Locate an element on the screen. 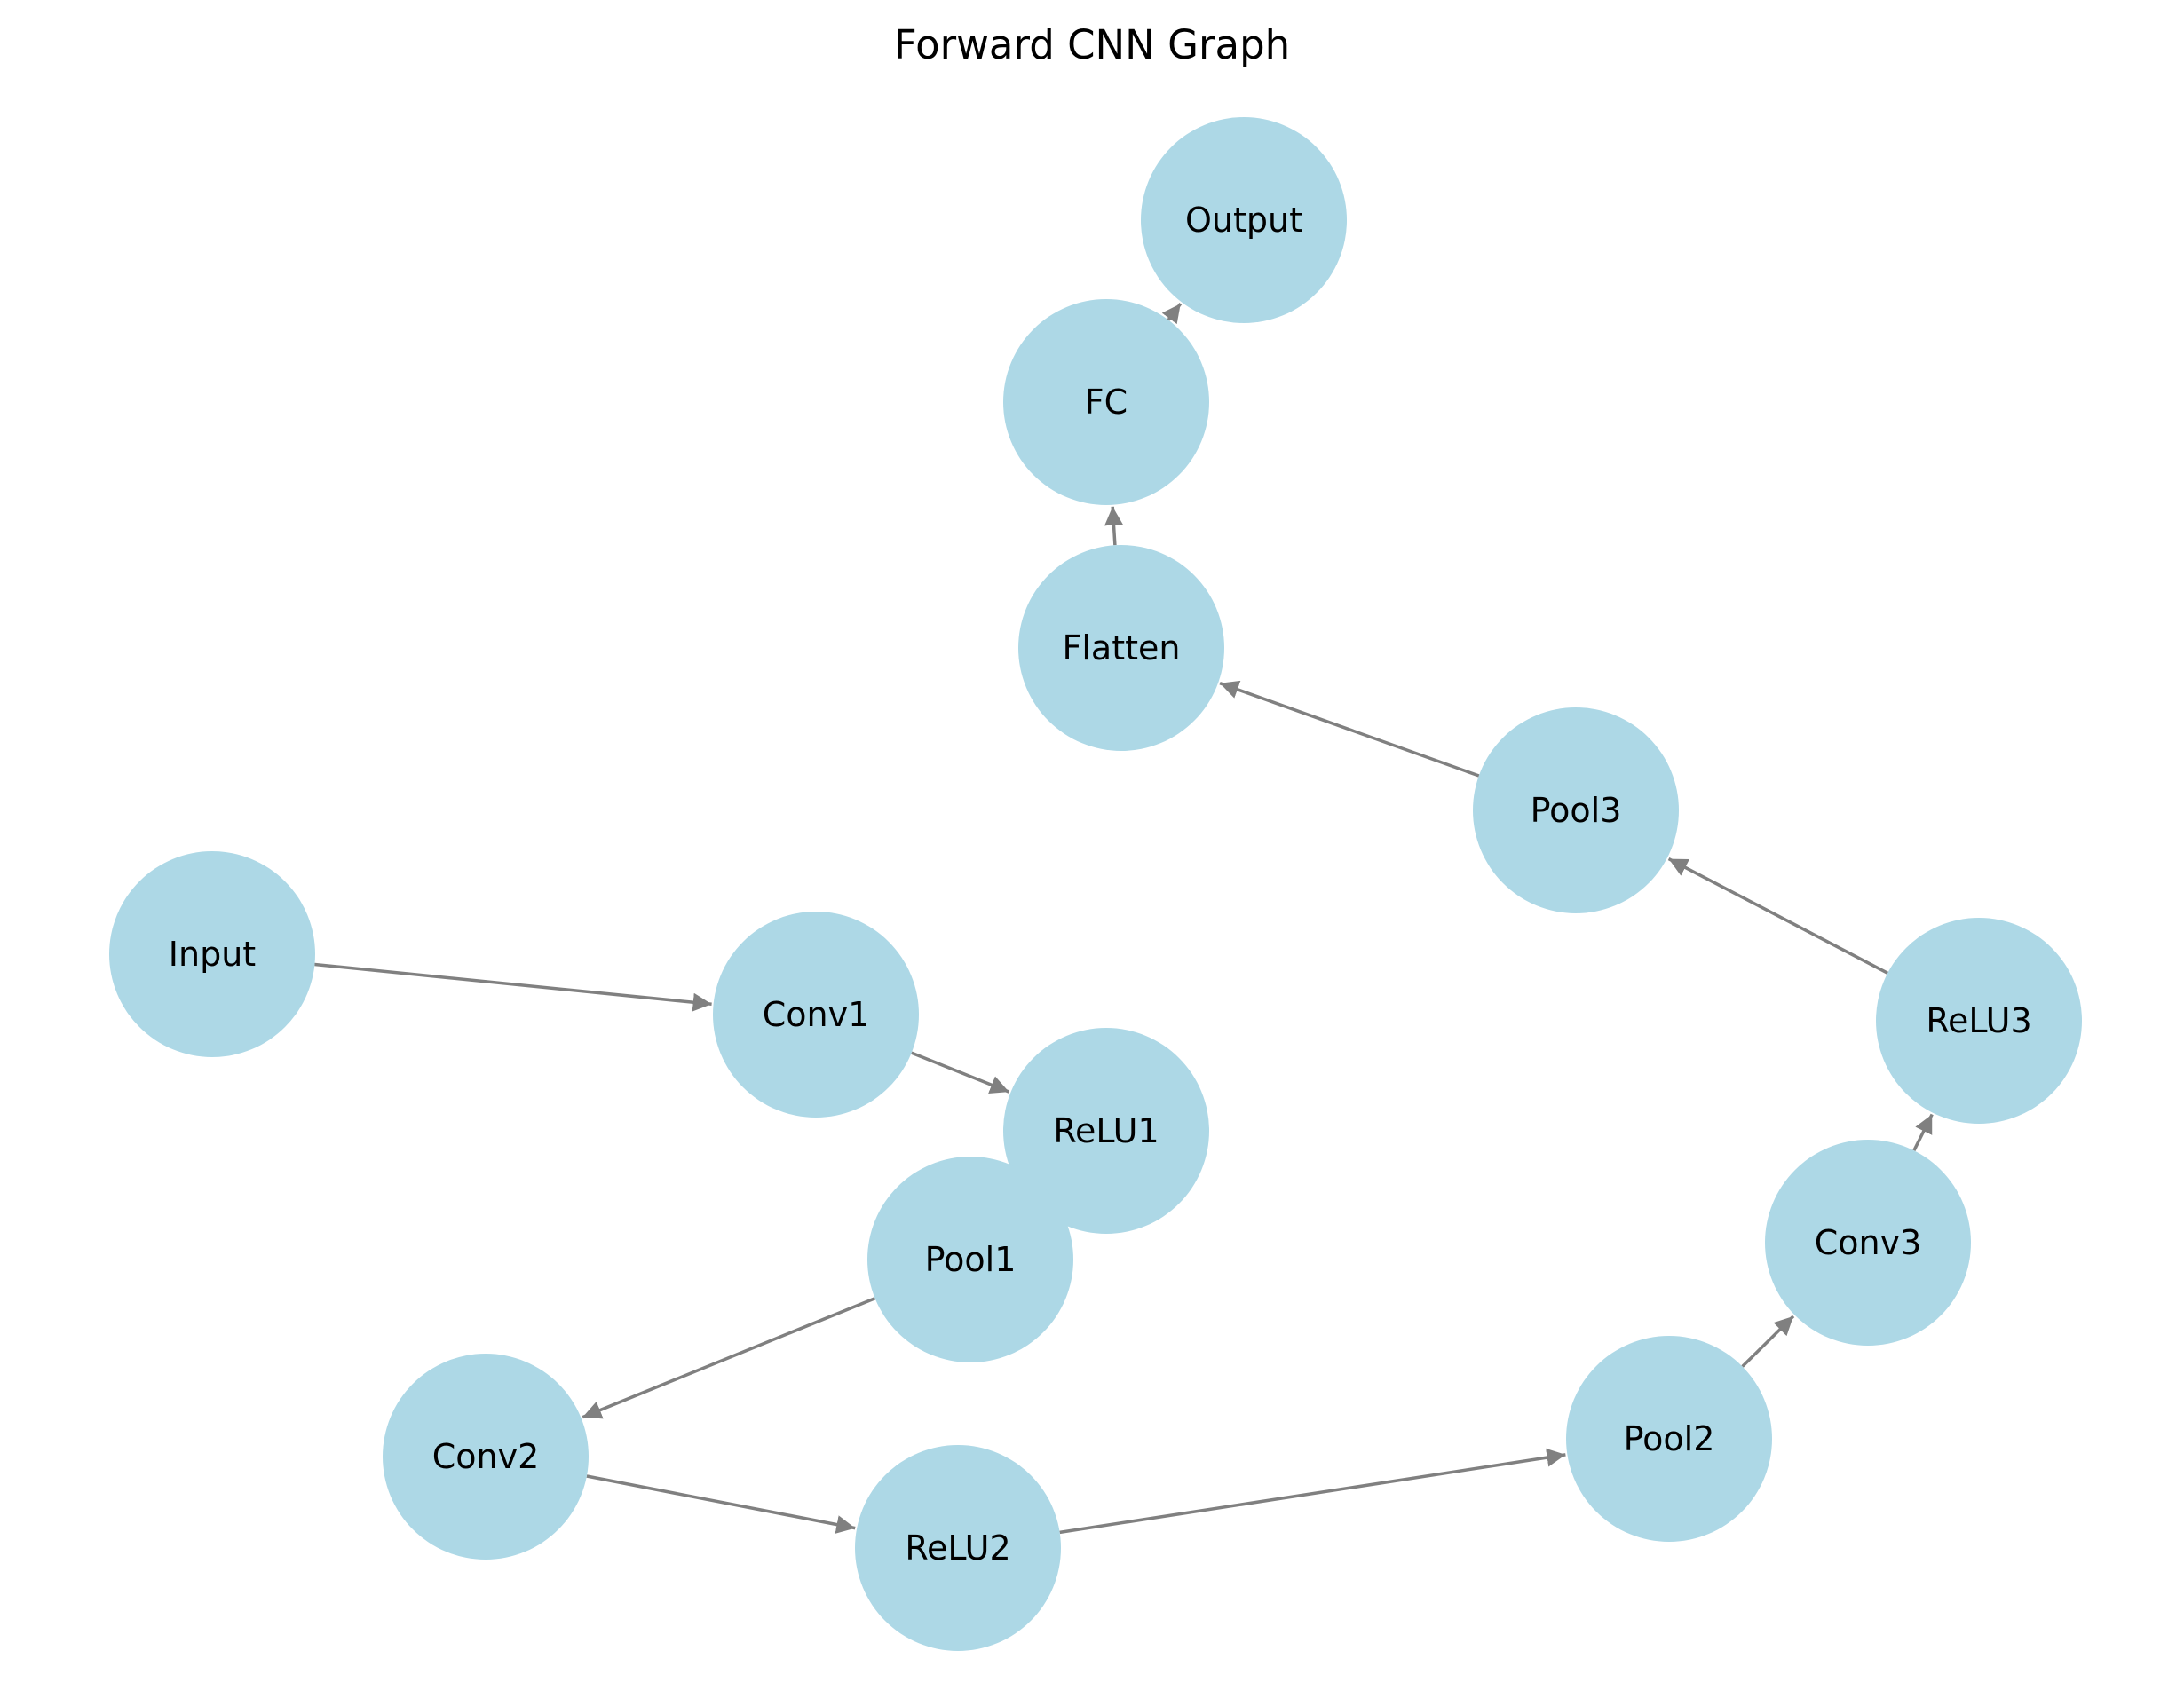  edge-conv1-to-relu1 is located at coordinates (960, 1072).